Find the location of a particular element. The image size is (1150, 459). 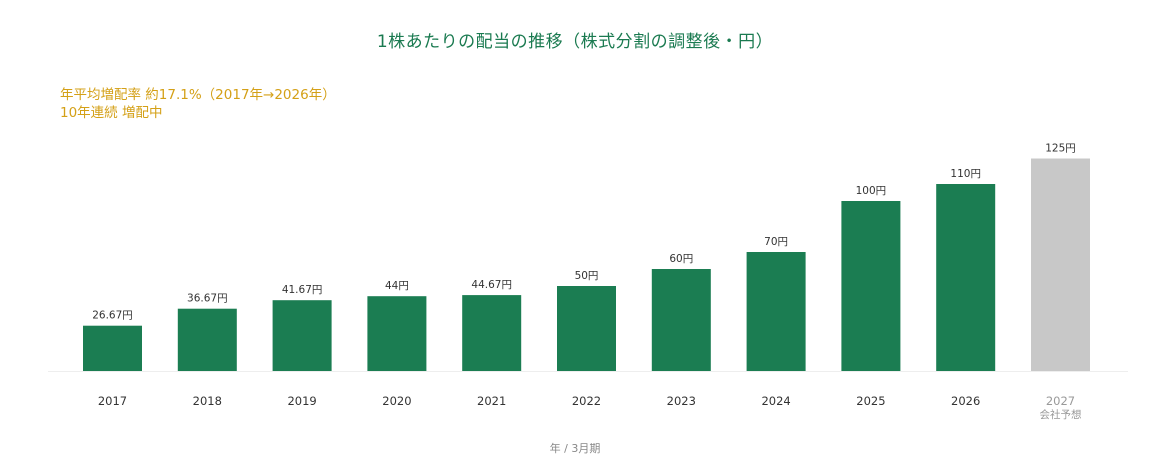

tick-label-2023: 2023 is located at coordinates (681, 401).